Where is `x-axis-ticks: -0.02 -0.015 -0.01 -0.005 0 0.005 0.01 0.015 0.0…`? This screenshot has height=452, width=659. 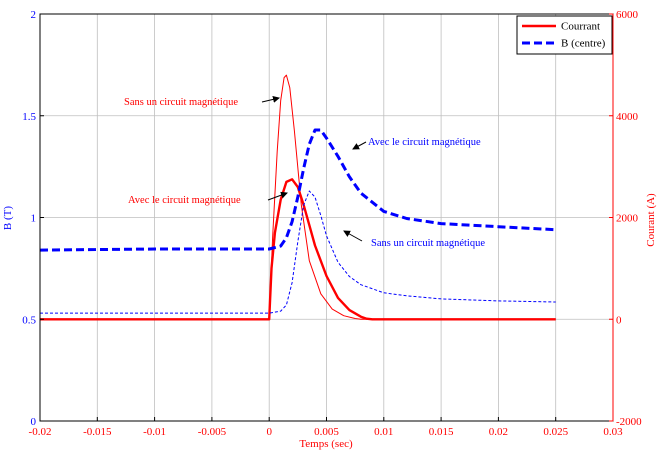
x-axis-ticks: -0.02 -0.015 -0.01 -0.005 0 0.005 0.01 0.015 0.0… is located at coordinates (326, 427).